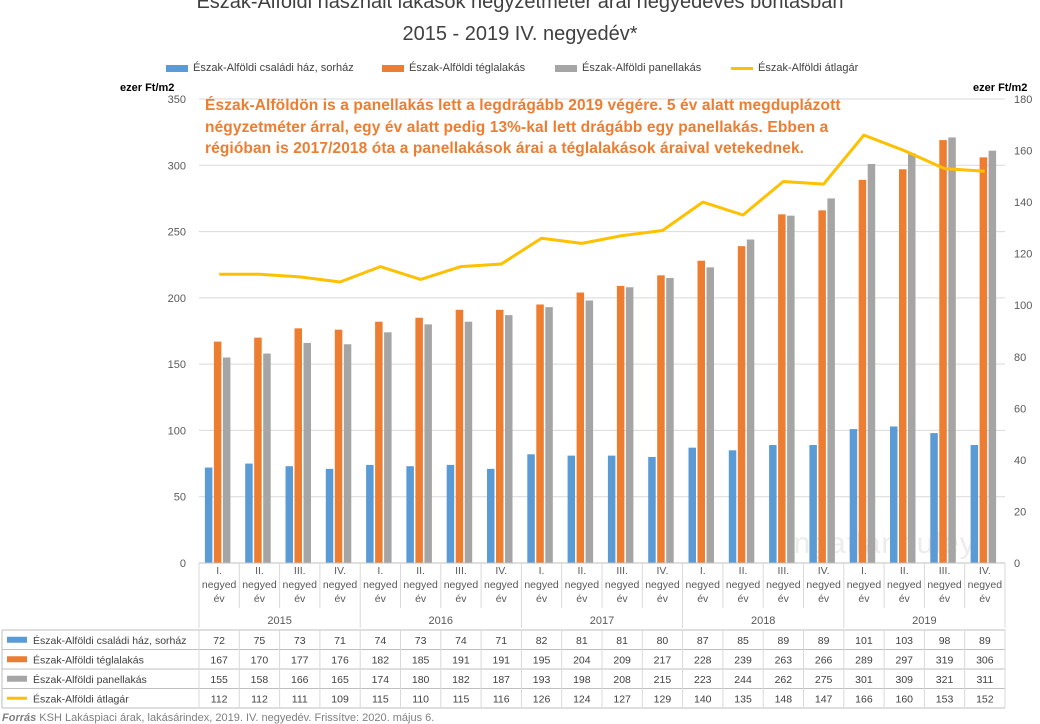 This screenshot has height=724, width=1040. What do you see at coordinates (904, 641) in the screenshot?
I see `table-cell: 103` at bounding box center [904, 641].